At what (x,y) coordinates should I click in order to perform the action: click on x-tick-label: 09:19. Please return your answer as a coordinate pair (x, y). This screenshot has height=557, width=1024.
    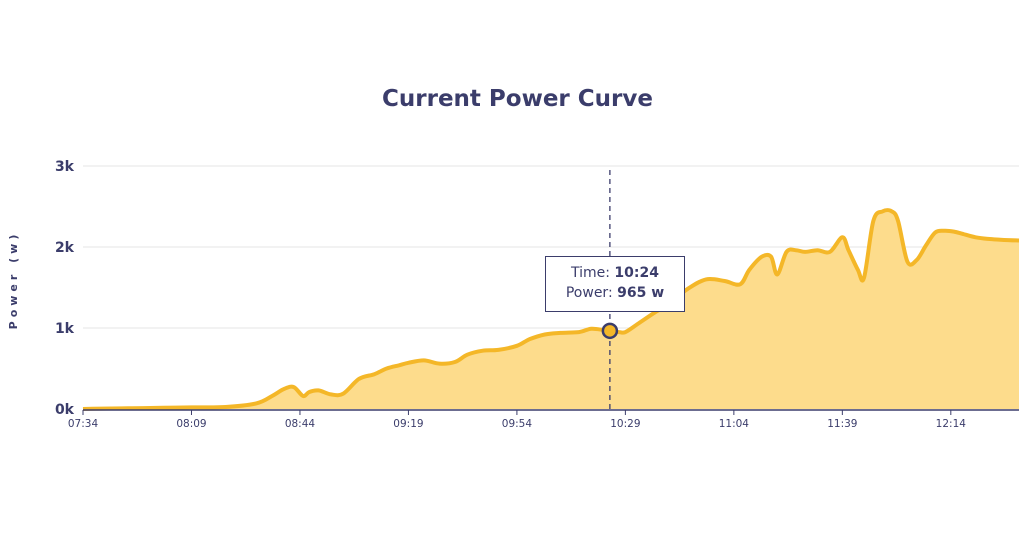
    Looking at the image, I should click on (408, 424).